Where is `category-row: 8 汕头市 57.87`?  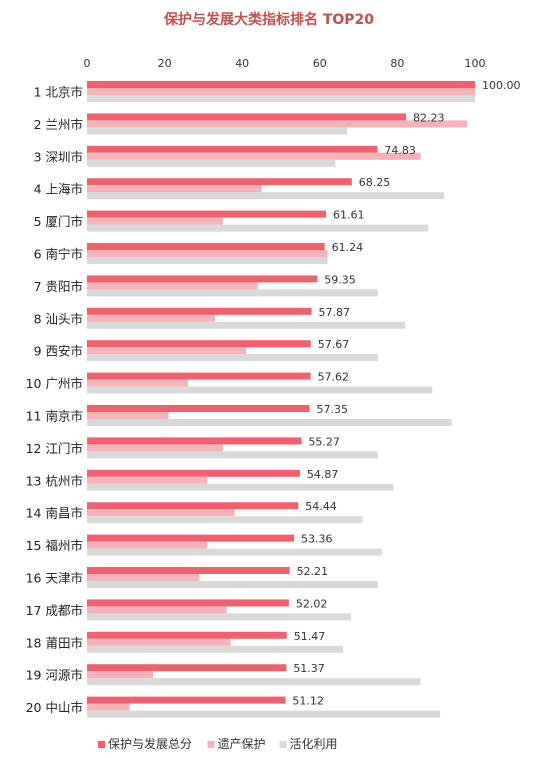 category-row: 8 汕头市 57.87 is located at coordinates (220, 317).